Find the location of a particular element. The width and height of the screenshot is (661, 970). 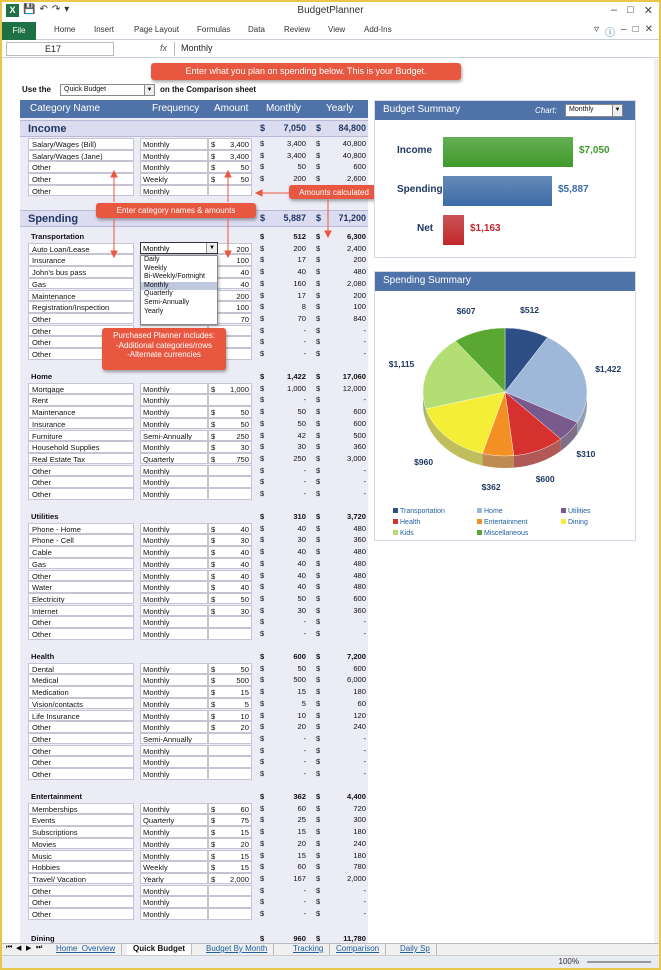

sheet-tab-quick-budget: Quick Budget is located at coordinates (160, 949).